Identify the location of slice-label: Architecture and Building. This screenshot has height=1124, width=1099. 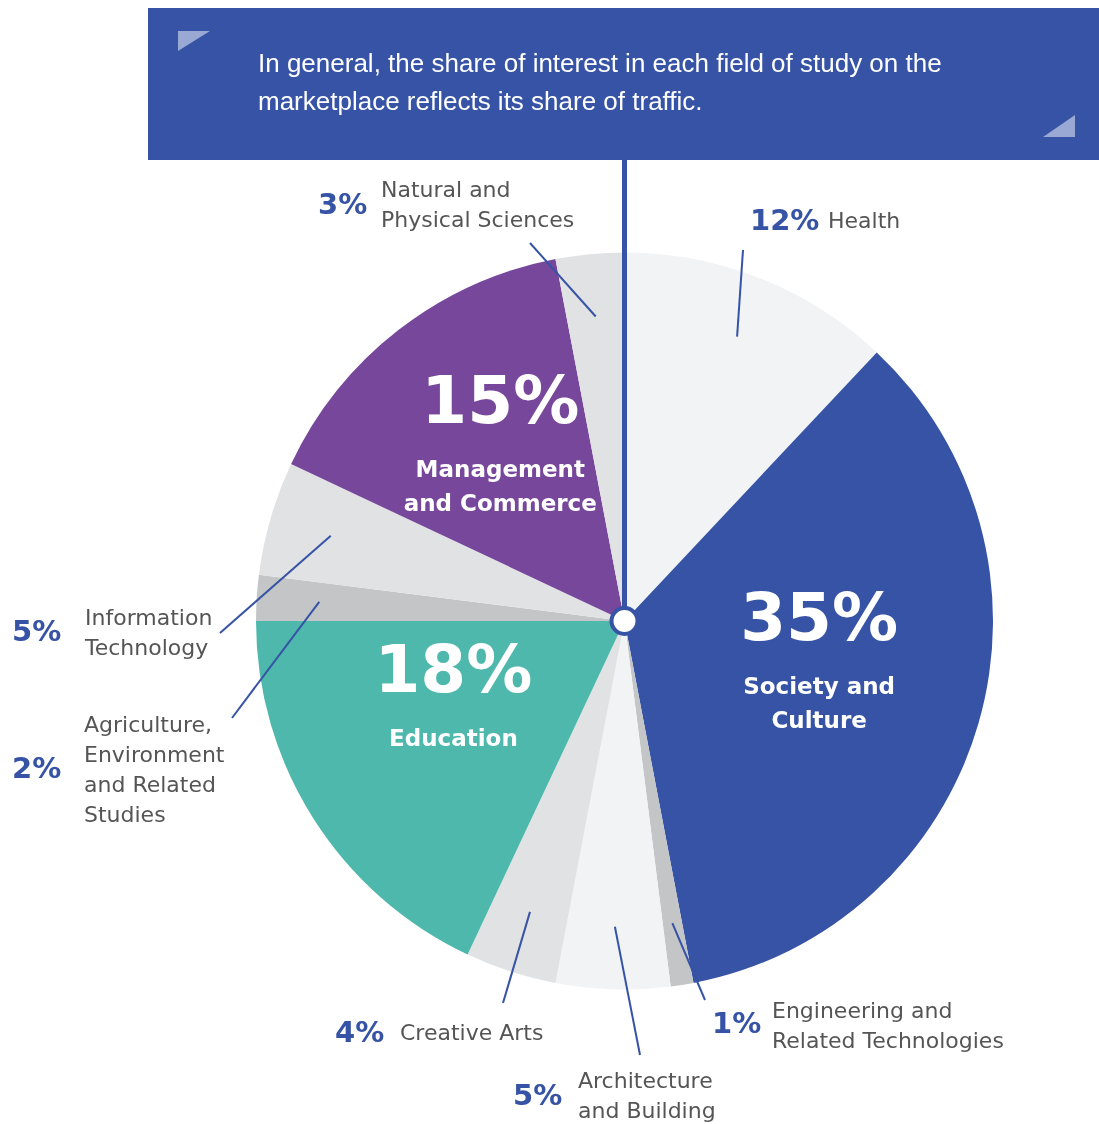
(647, 1095).